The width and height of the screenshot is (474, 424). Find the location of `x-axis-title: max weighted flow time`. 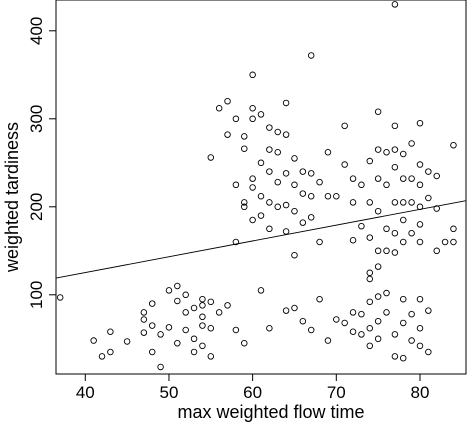

x-axis-title: max weighted flow time is located at coordinates (270, 412).